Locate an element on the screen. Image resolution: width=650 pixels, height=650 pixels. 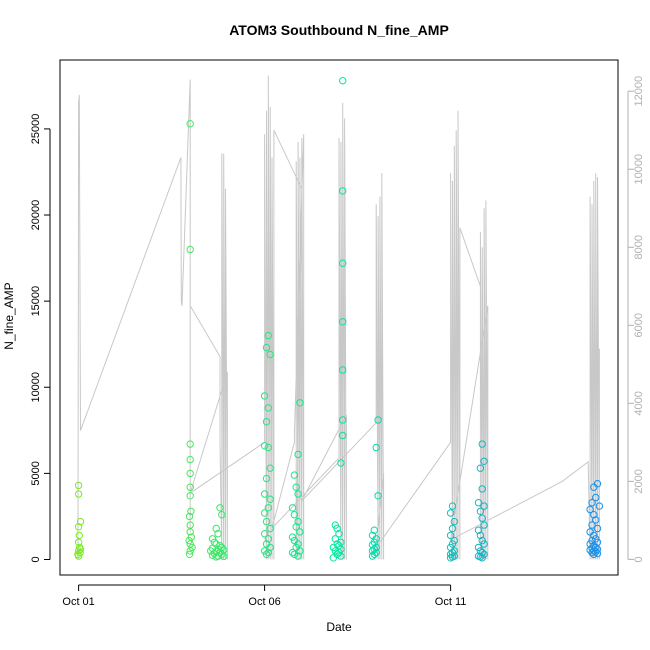
chart-title: ATOM3 Southbound N_fine_AMP is located at coordinates (339, 30).